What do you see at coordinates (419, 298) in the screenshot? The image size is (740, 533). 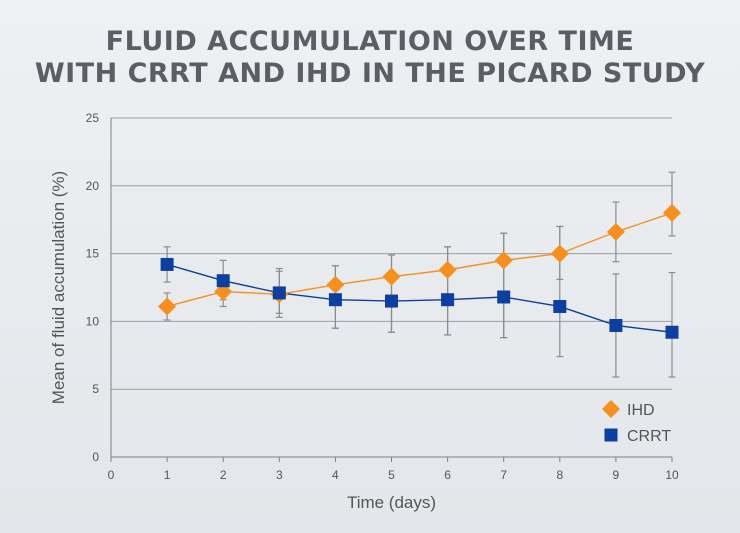 I see `series-line-crrt` at bounding box center [419, 298].